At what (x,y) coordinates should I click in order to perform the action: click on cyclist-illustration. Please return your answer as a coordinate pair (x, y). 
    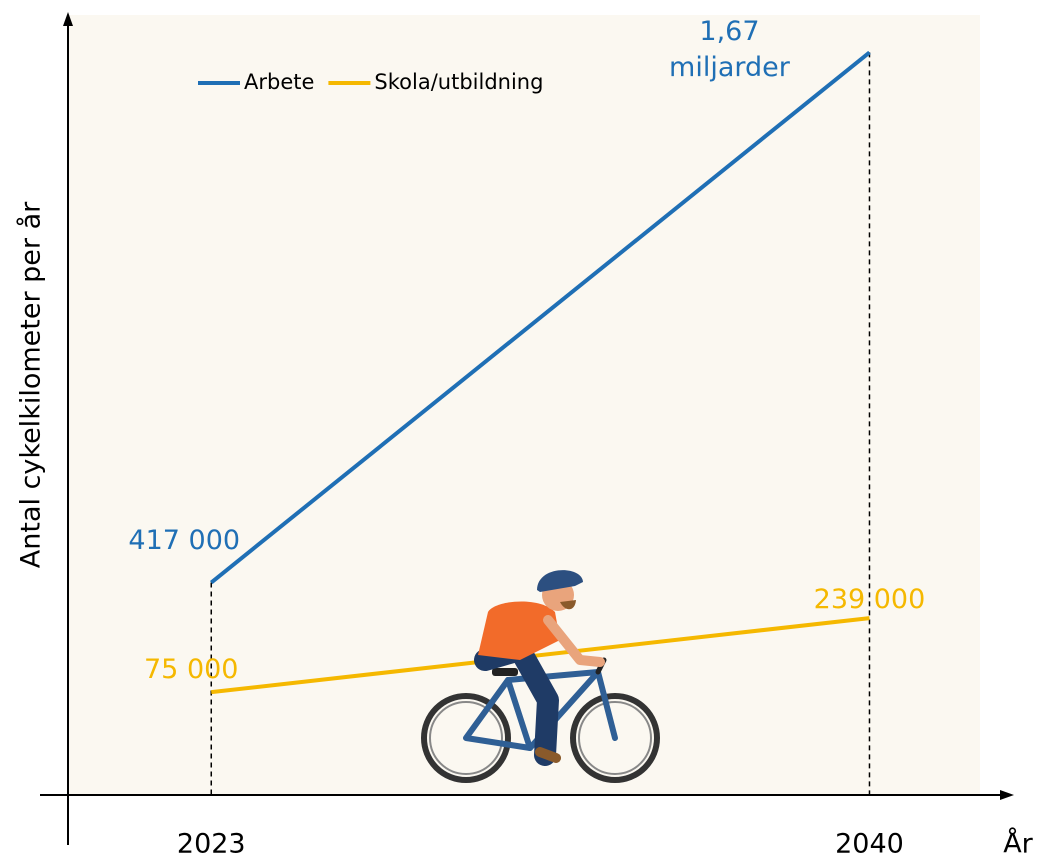
    Looking at the image, I should click on (540, 676).